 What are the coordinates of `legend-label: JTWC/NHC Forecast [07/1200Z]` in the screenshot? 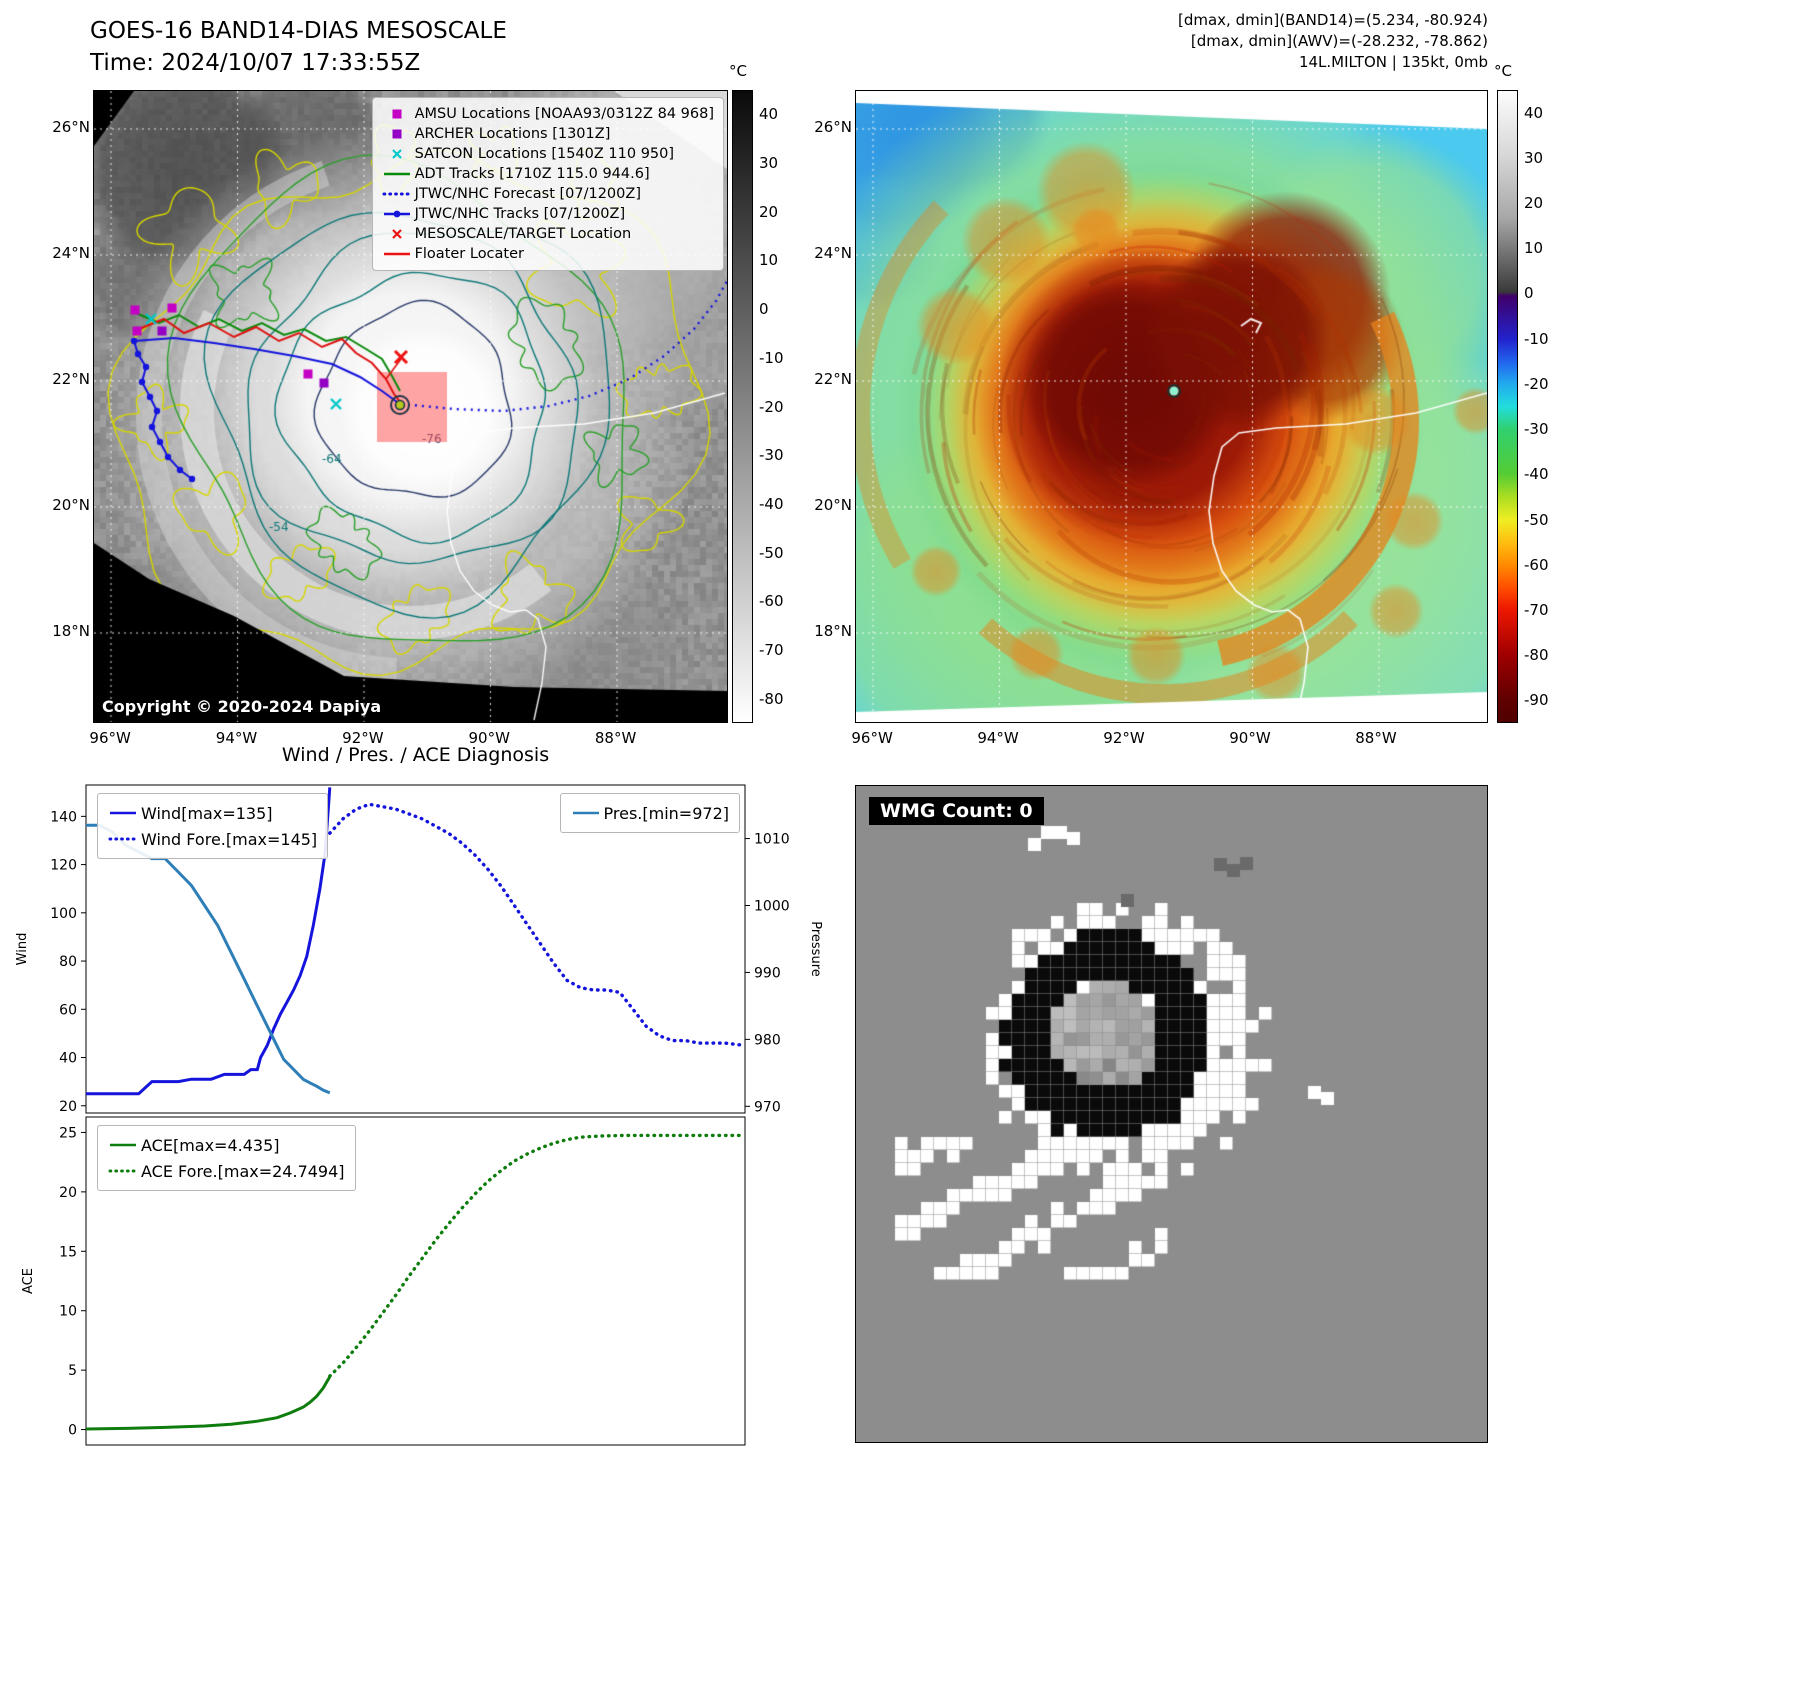 It's located at (527, 194).